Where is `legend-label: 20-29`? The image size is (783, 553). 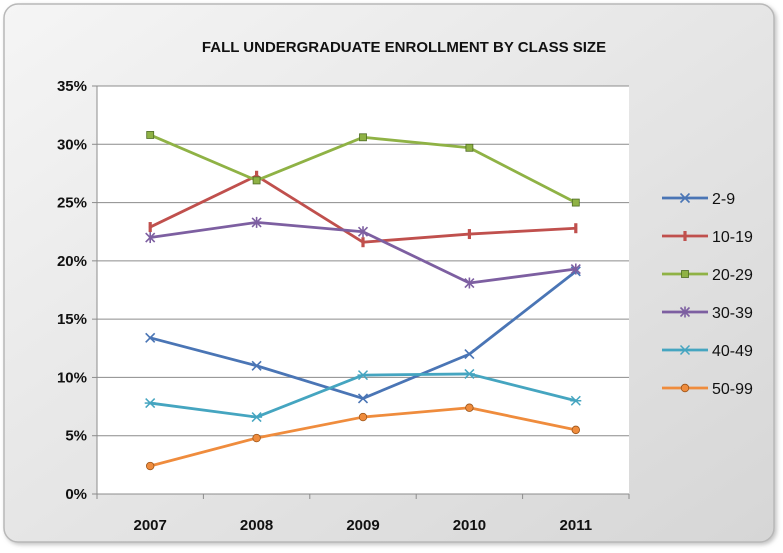 legend-label: 20-29 is located at coordinates (732, 275).